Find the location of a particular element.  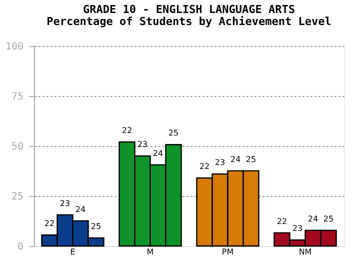

series-label: 24 is located at coordinates (80, 209).